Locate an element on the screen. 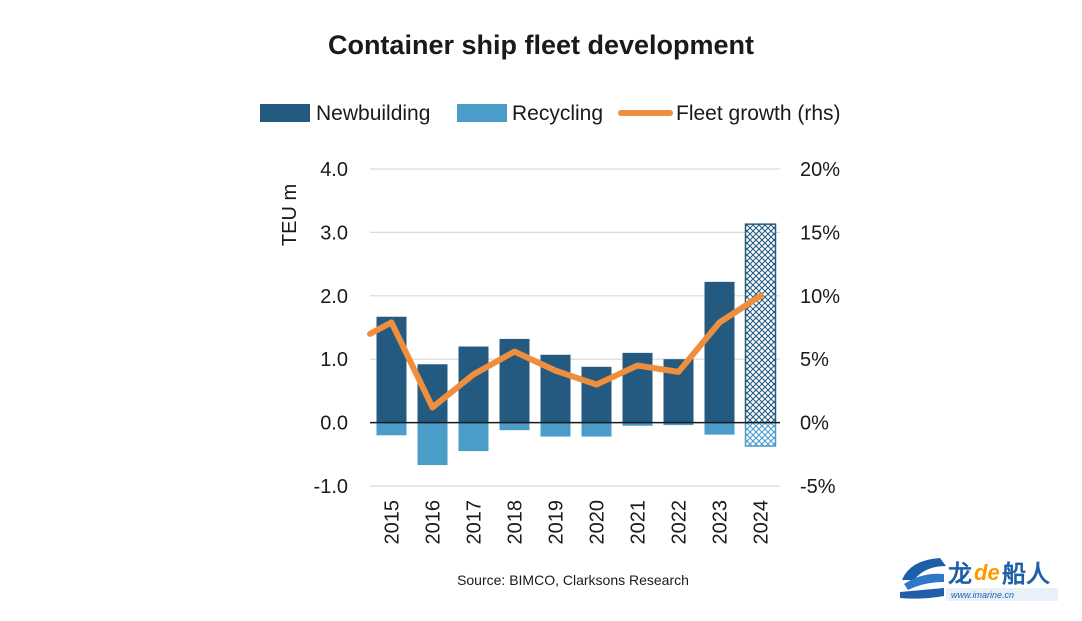 This screenshot has width=1082, height=621. bar-recycling-2021 is located at coordinates (637, 424).